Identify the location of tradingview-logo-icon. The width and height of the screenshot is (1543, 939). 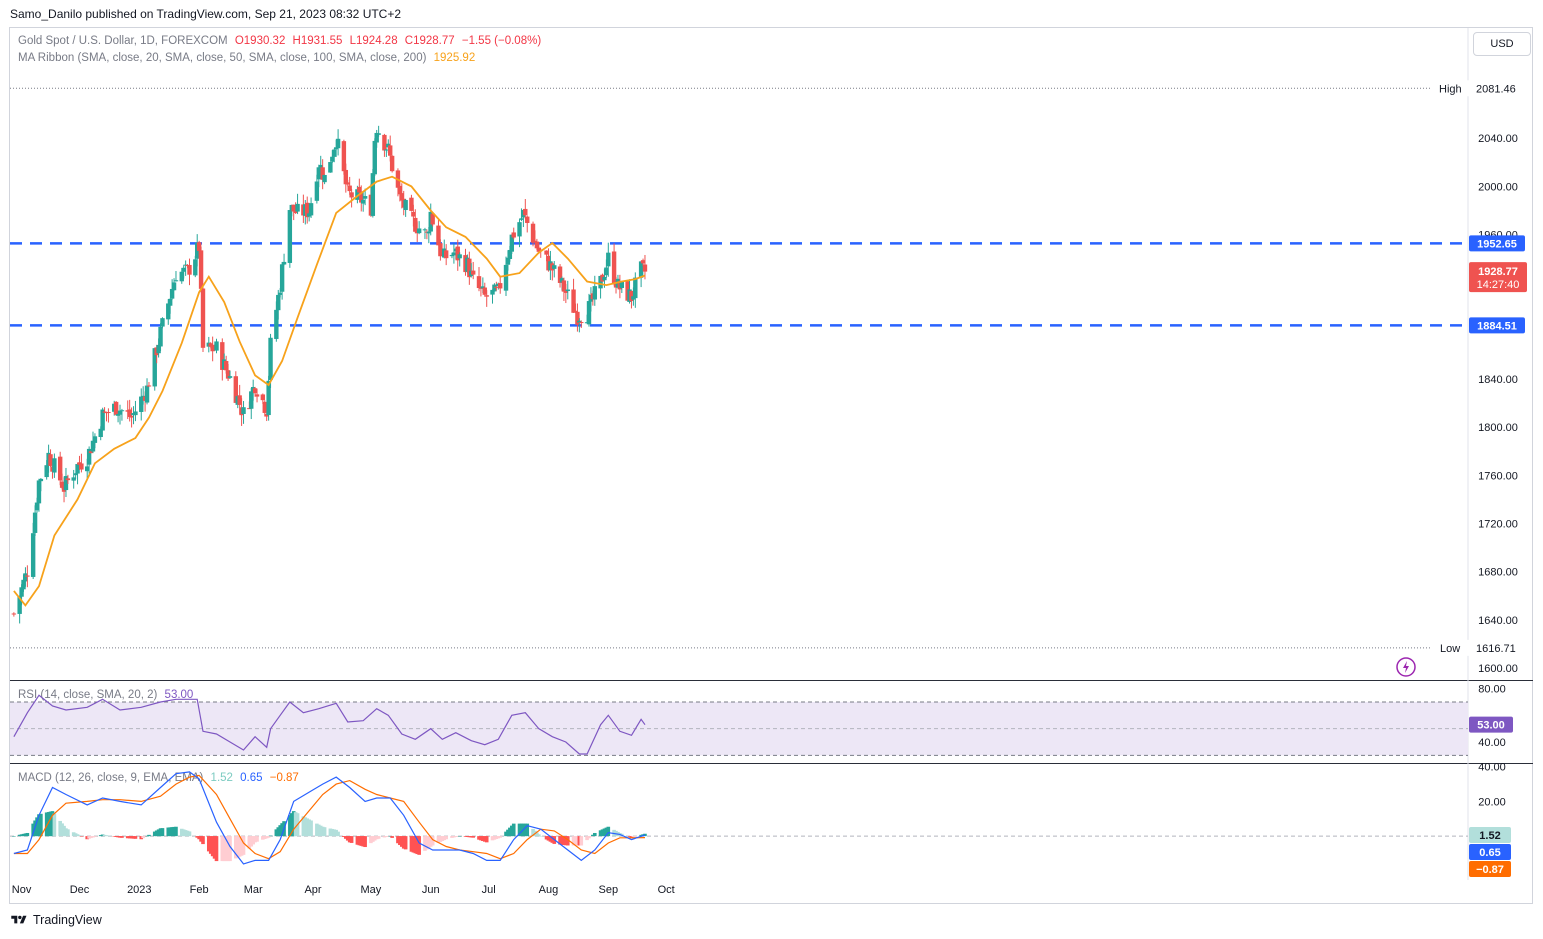
(19, 919).